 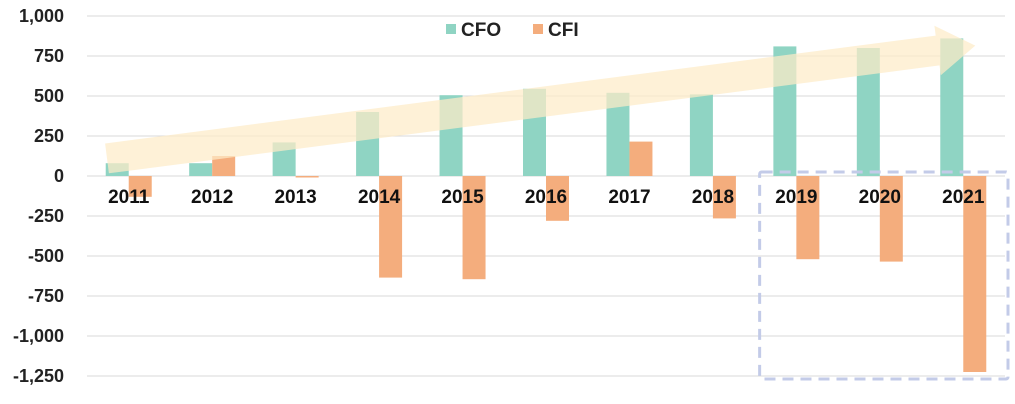 What do you see at coordinates (49, 96) in the screenshot?
I see `y-tick-label: 500` at bounding box center [49, 96].